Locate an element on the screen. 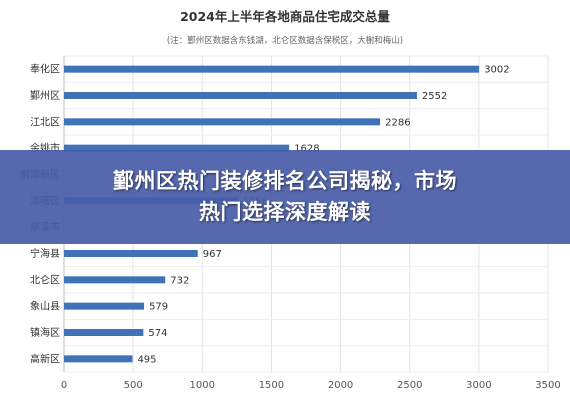 The width and height of the screenshot is (570, 400). data-label: 574 is located at coordinates (157, 333).